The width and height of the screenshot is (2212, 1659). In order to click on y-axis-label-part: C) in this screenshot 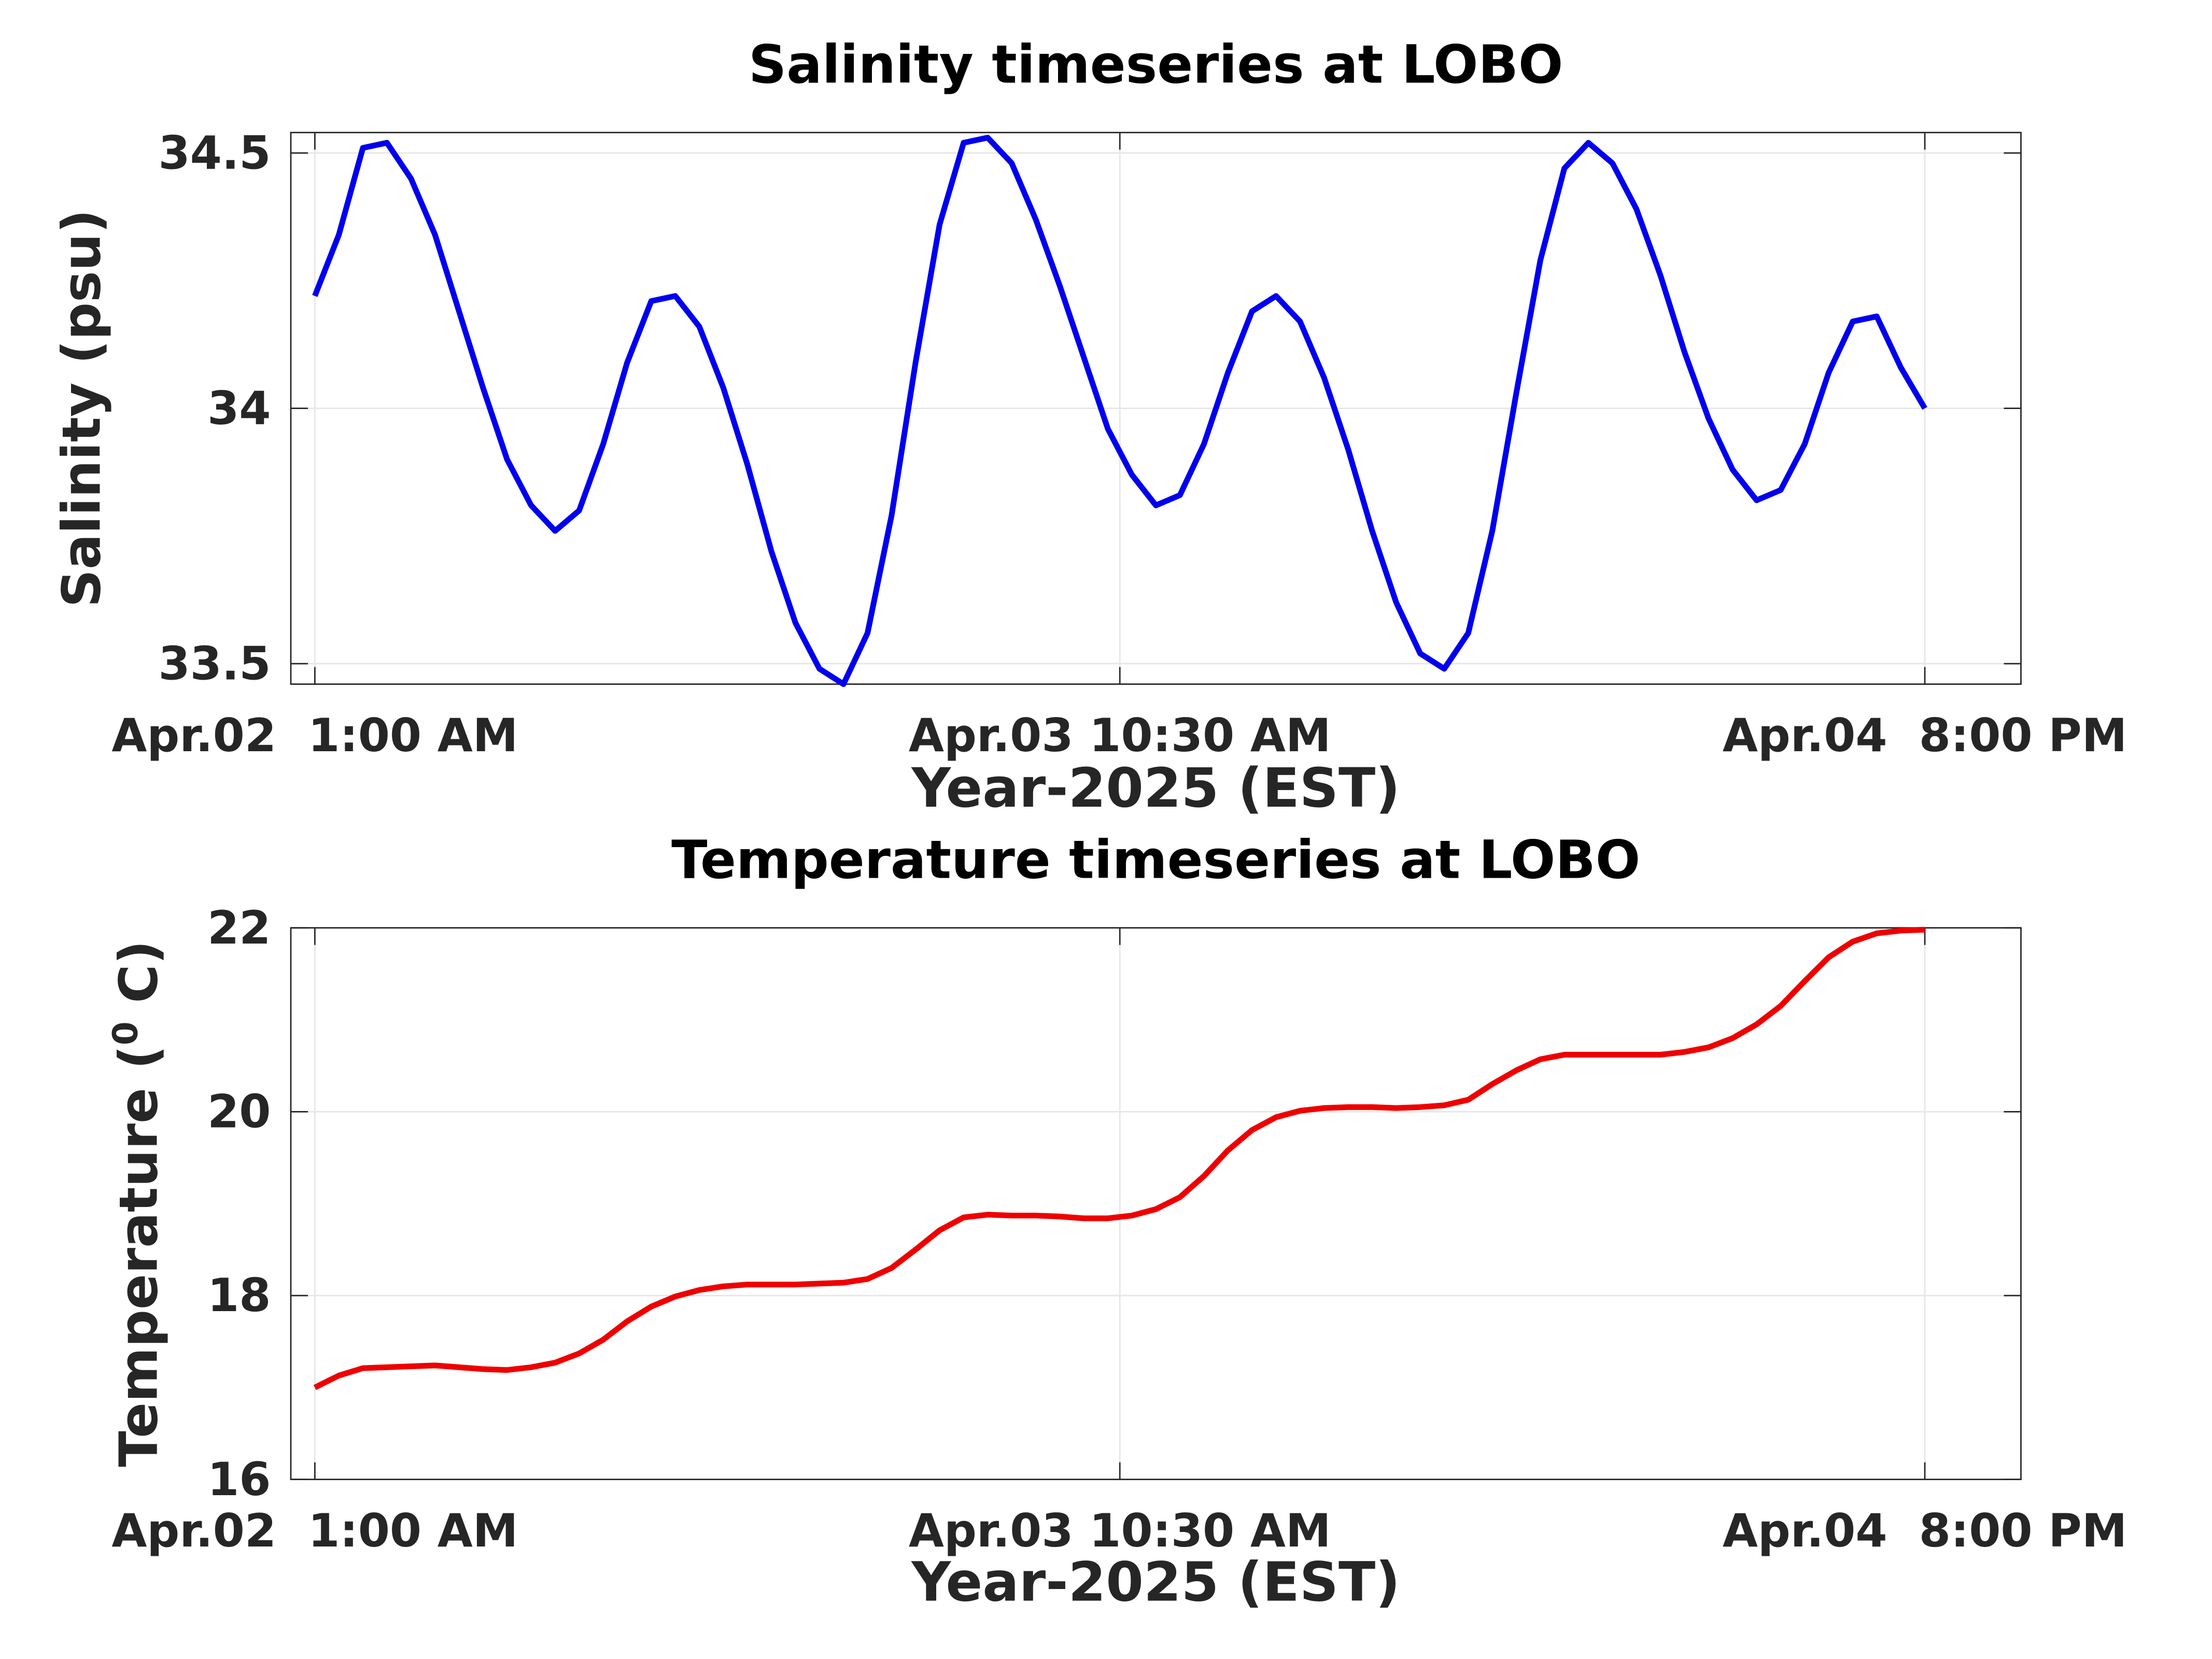, I will do `click(139, 981)`.